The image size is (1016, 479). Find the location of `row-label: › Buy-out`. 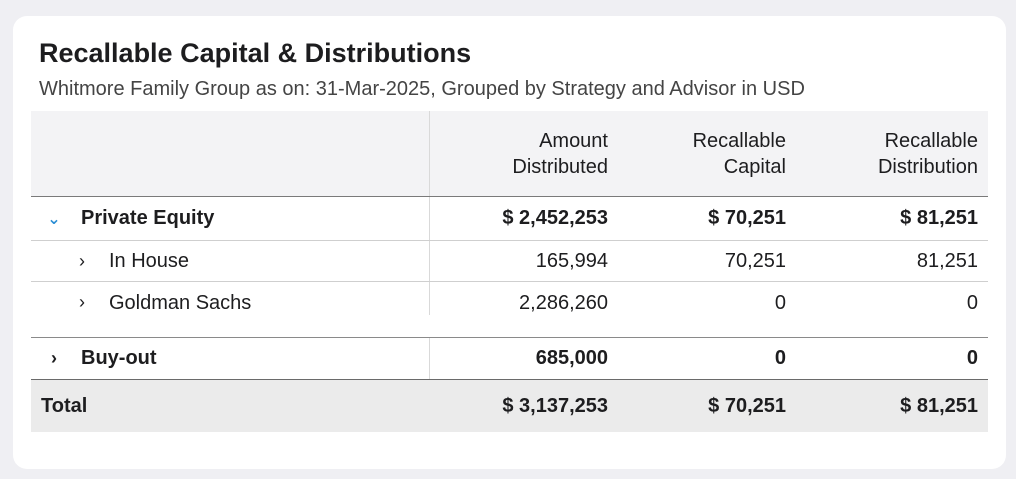

row-label: › Buy-out is located at coordinates (230, 358).